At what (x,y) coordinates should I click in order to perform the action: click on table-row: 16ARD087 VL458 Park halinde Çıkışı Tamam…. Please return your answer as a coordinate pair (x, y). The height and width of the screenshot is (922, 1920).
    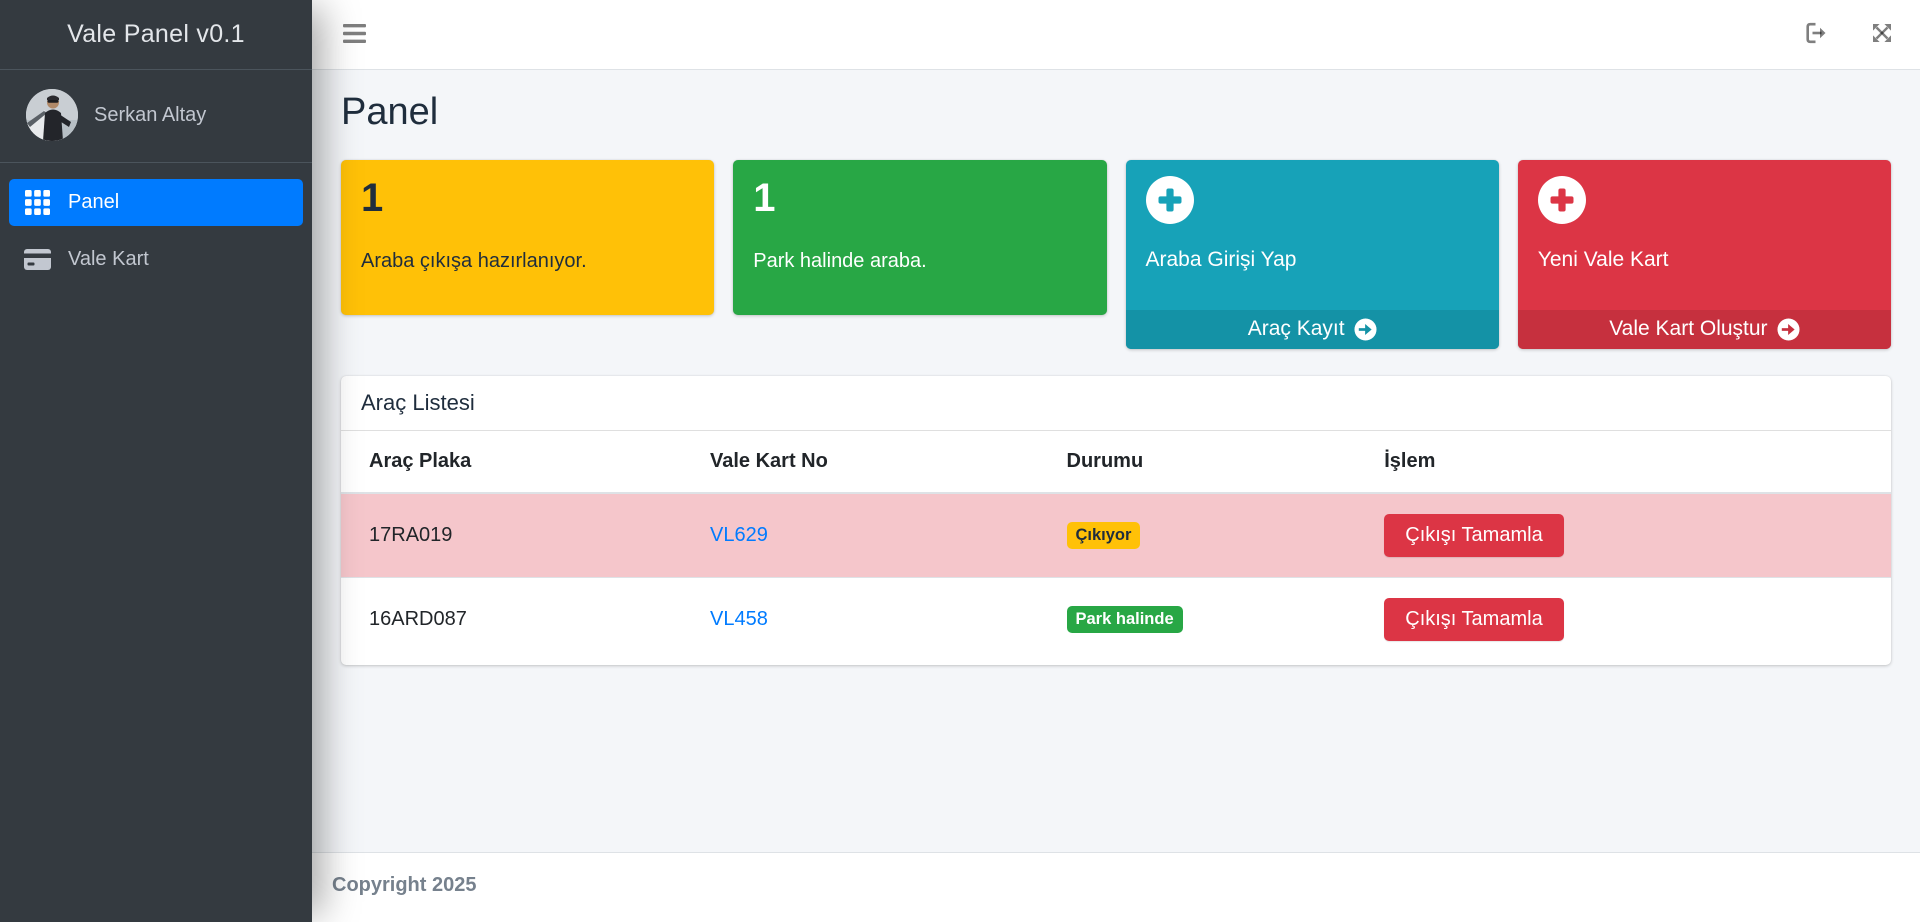
    Looking at the image, I should click on (1116, 619).